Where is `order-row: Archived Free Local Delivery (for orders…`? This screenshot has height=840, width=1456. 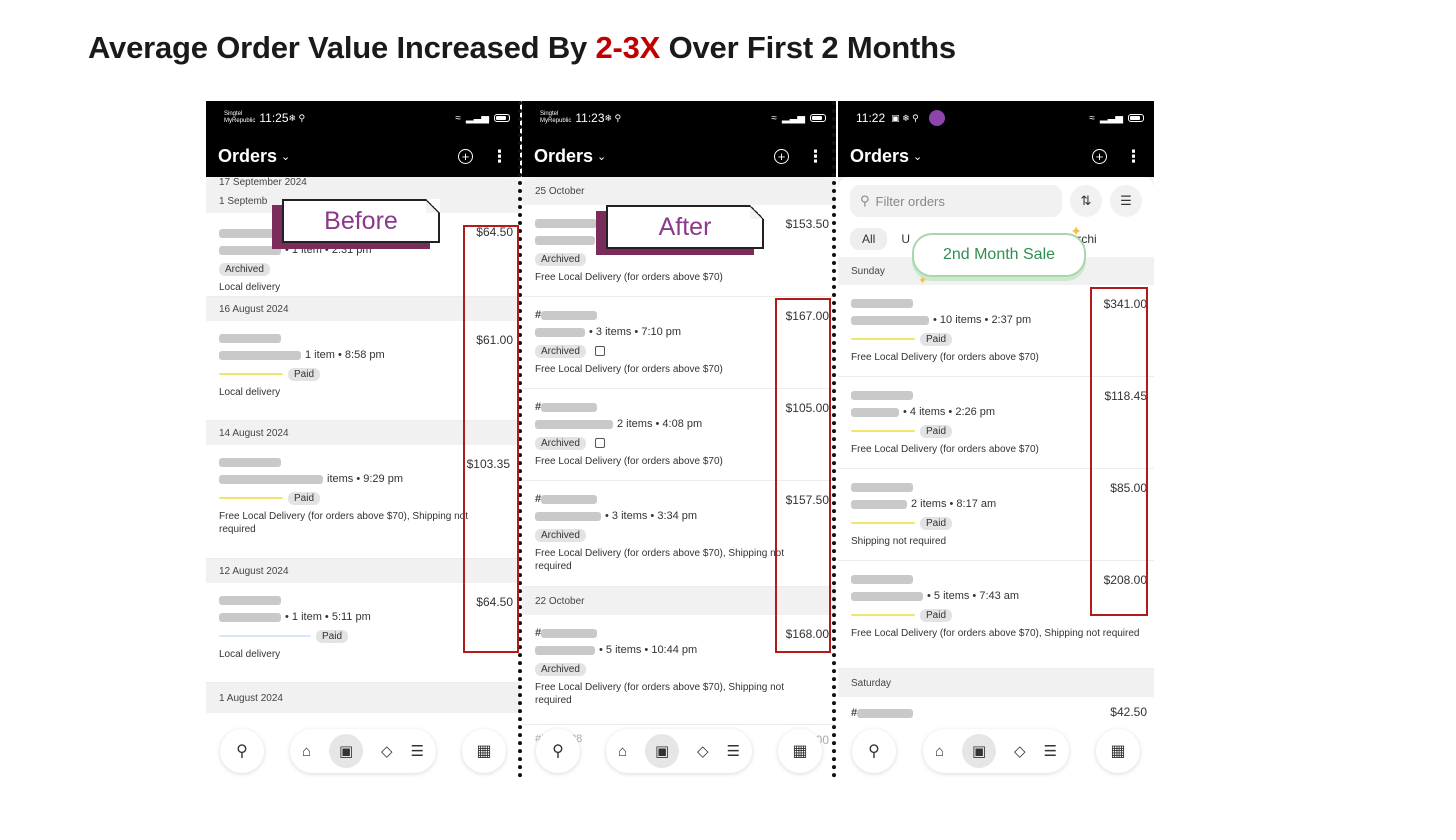
order-row: Archived Free Local Delivery (for orders… is located at coordinates (679, 251).